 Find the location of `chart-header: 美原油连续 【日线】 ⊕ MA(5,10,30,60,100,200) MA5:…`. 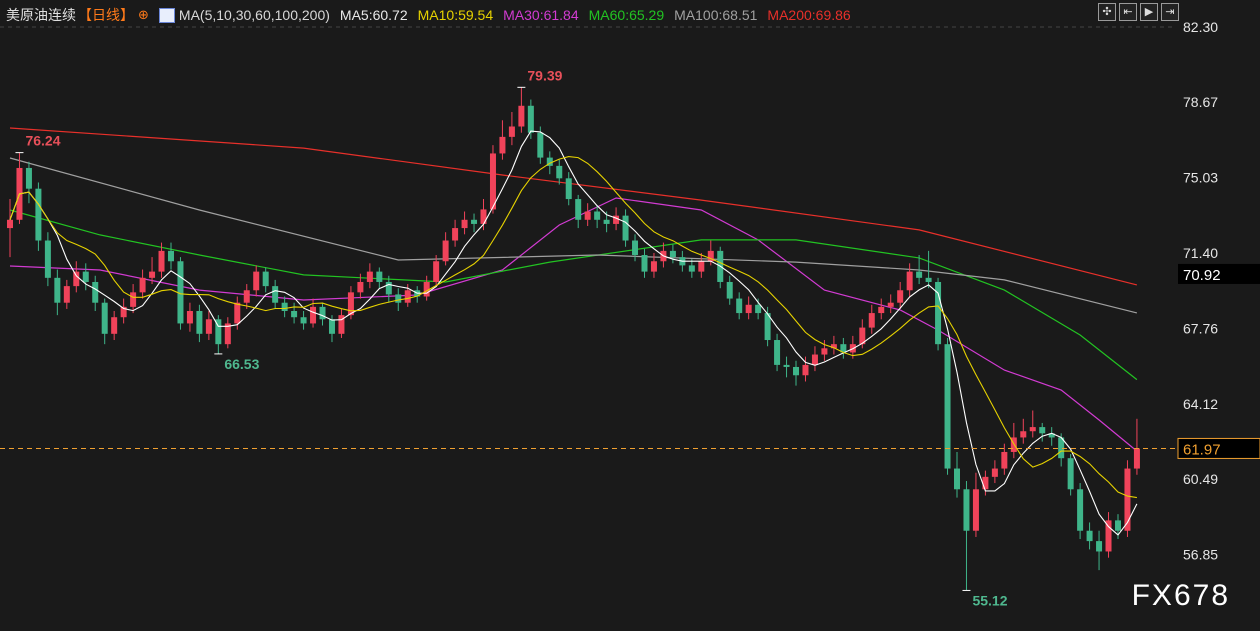

chart-header: 美原油连续 【日线】 ⊕ MA(5,10,30,60,100,200) MA5:… is located at coordinates (433, 15).